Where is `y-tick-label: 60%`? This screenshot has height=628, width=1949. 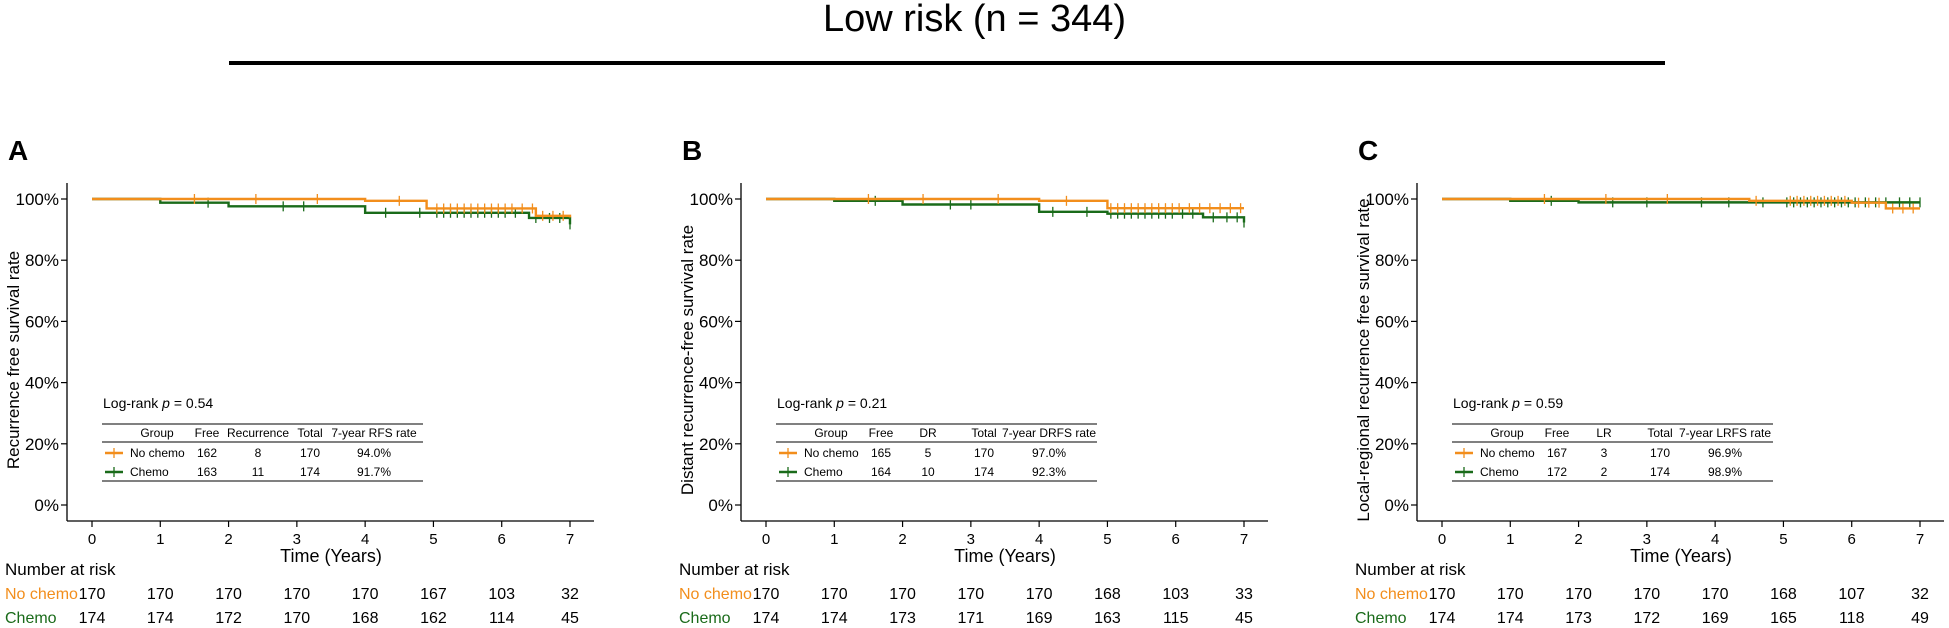 y-tick-label: 60% is located at coordinates (1392, 321).